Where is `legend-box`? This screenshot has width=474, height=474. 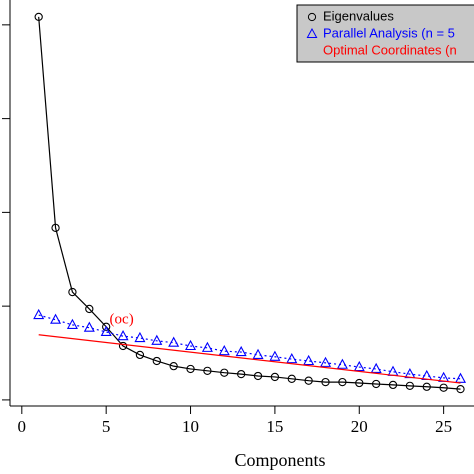 legend-box is located at coordinates (385, 33).